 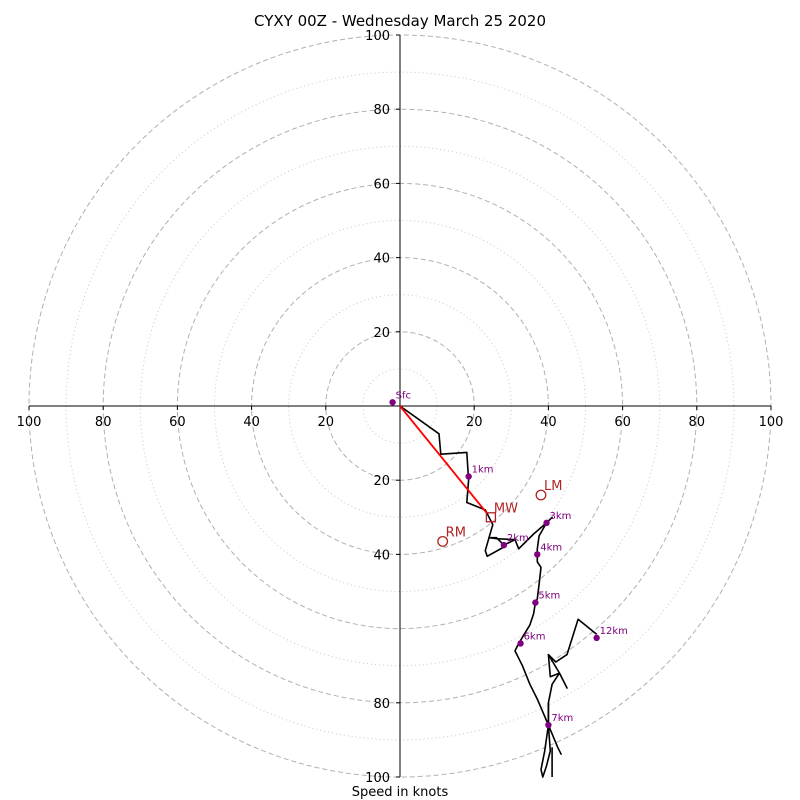 What do you see at coordinates (456, 532) in the screenshot?
I see `storm-motion-label: RM` at bounding box center [456, 532].